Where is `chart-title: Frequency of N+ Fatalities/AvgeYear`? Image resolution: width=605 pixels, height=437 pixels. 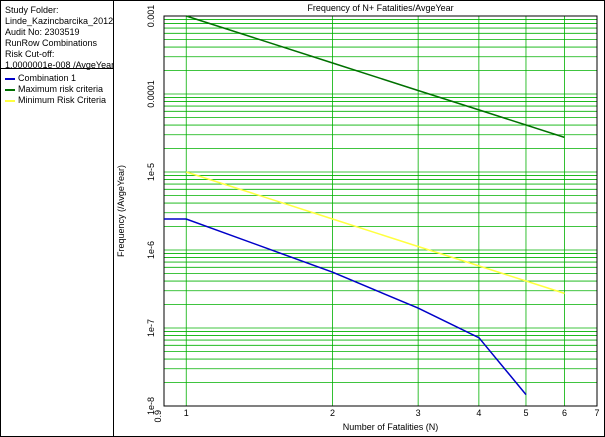
chart-title: Frequency of N+ Fatalities/AvgeYear is located at coordinates (380, 8).